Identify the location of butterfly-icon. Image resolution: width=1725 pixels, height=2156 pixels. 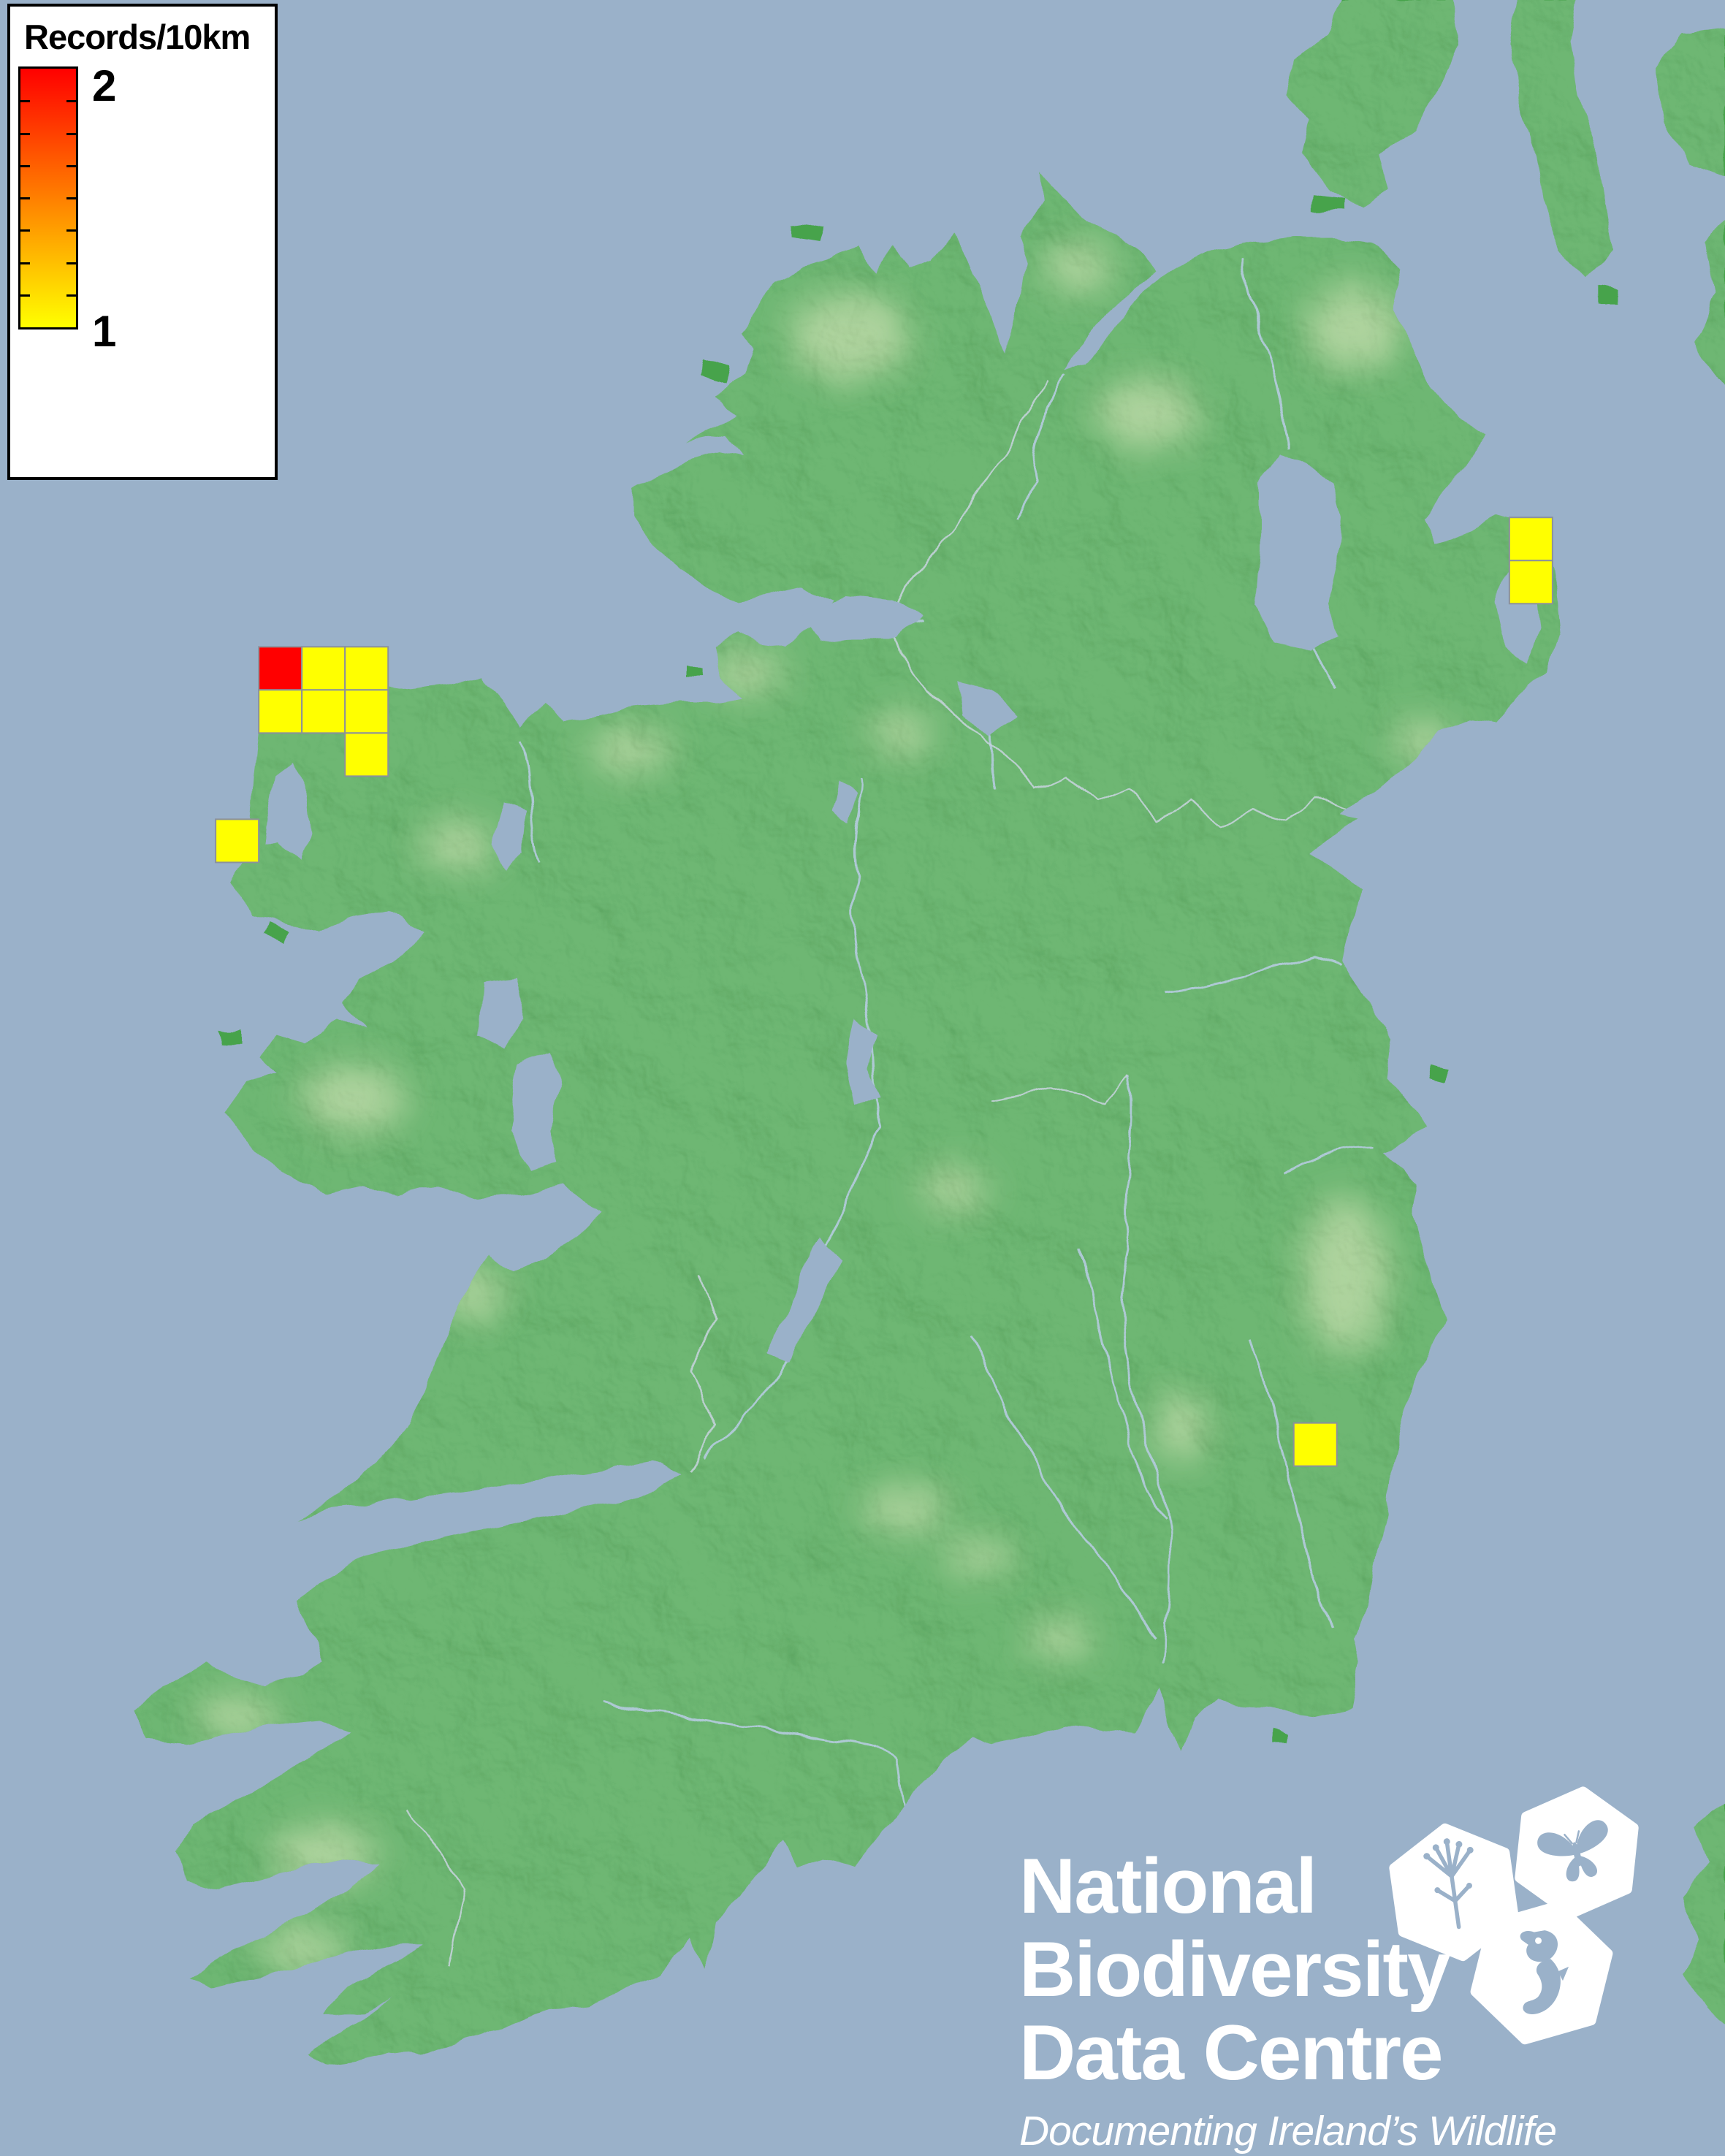
(1573, 1851).